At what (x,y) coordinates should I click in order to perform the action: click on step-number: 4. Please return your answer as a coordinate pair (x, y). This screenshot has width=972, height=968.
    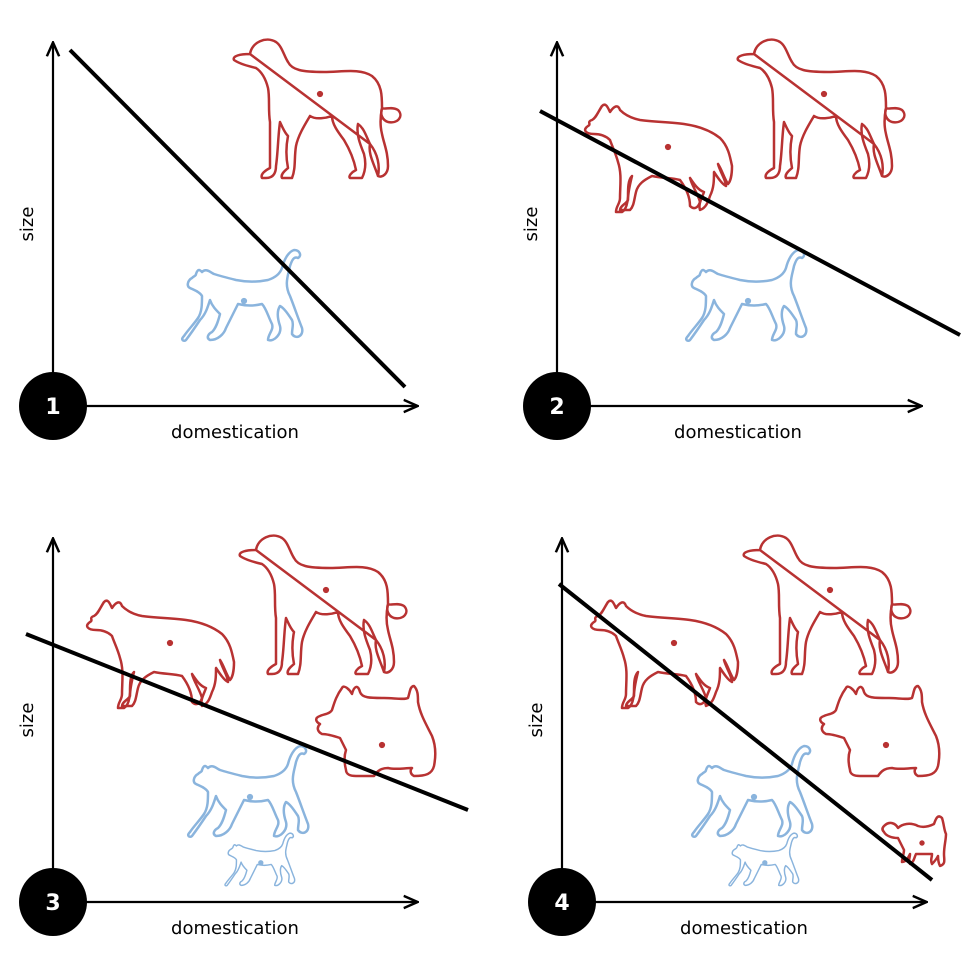
    Looking at the image, I should click on (561, 903).